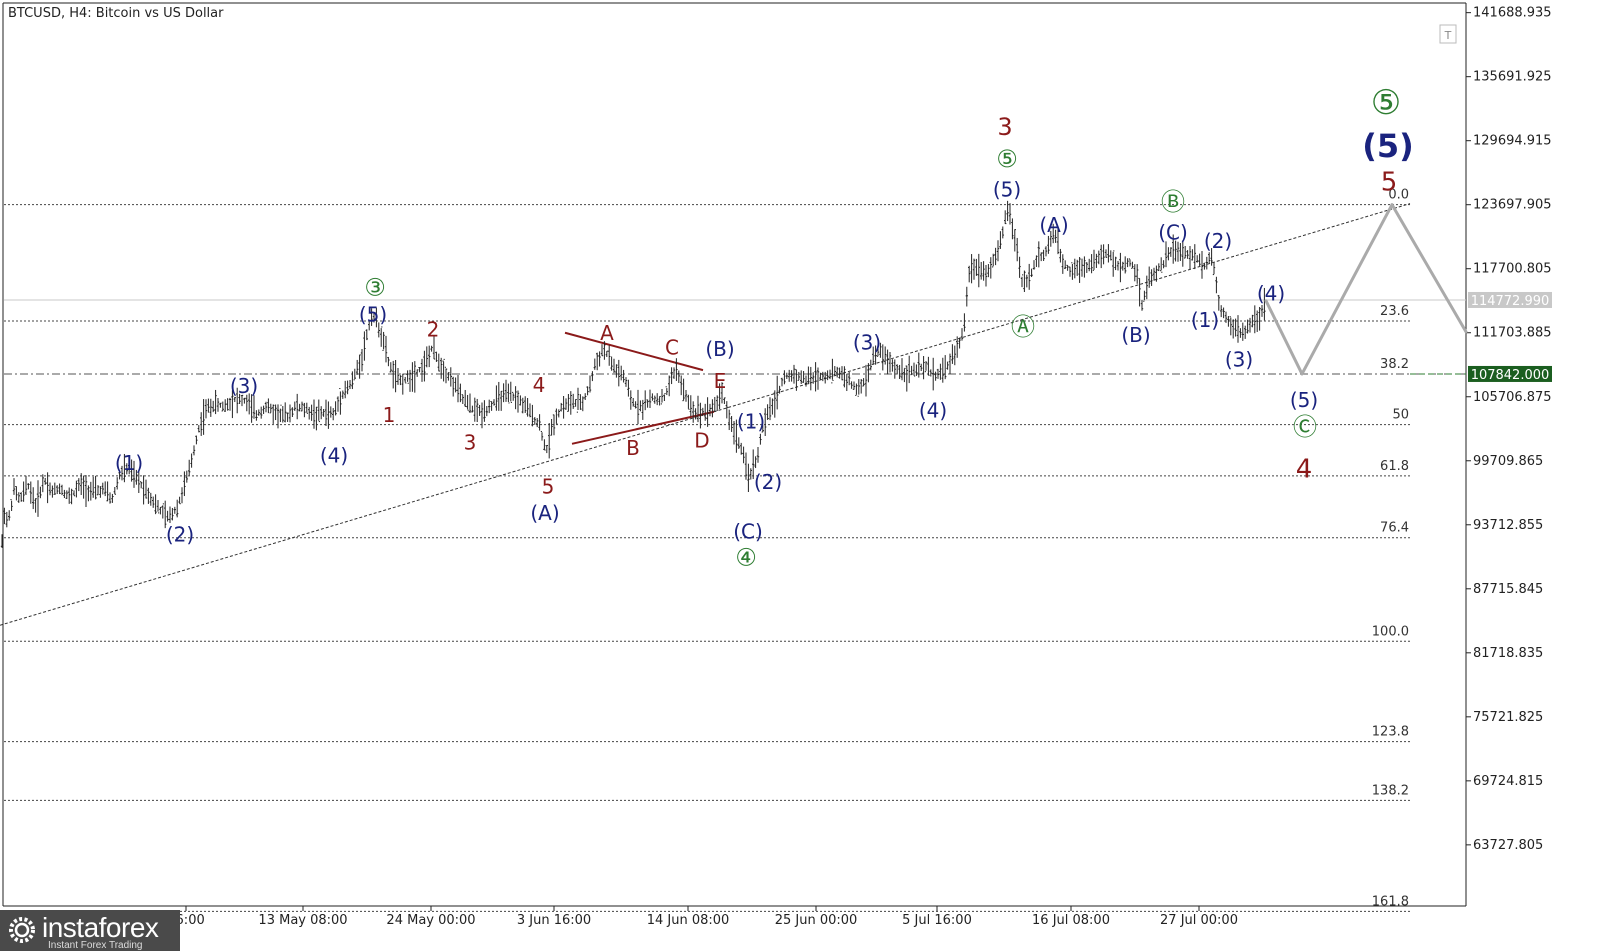 This screenshot has height=951, width=1600. What do you see at coordinates (22, 930) in the screenshot?
I see `gear-logo-icon` at bounding box center [22, 930].